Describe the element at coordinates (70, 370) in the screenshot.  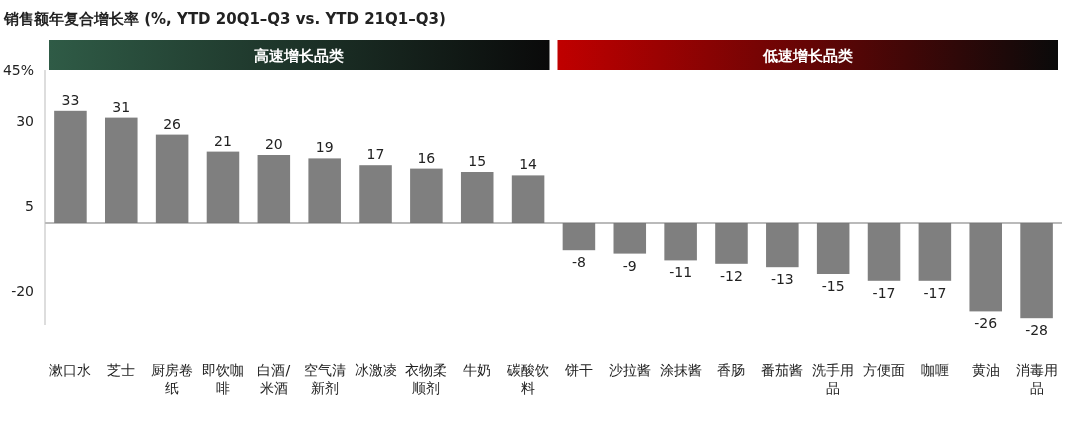
I see `x-tick-label: 漱口水` at that location.